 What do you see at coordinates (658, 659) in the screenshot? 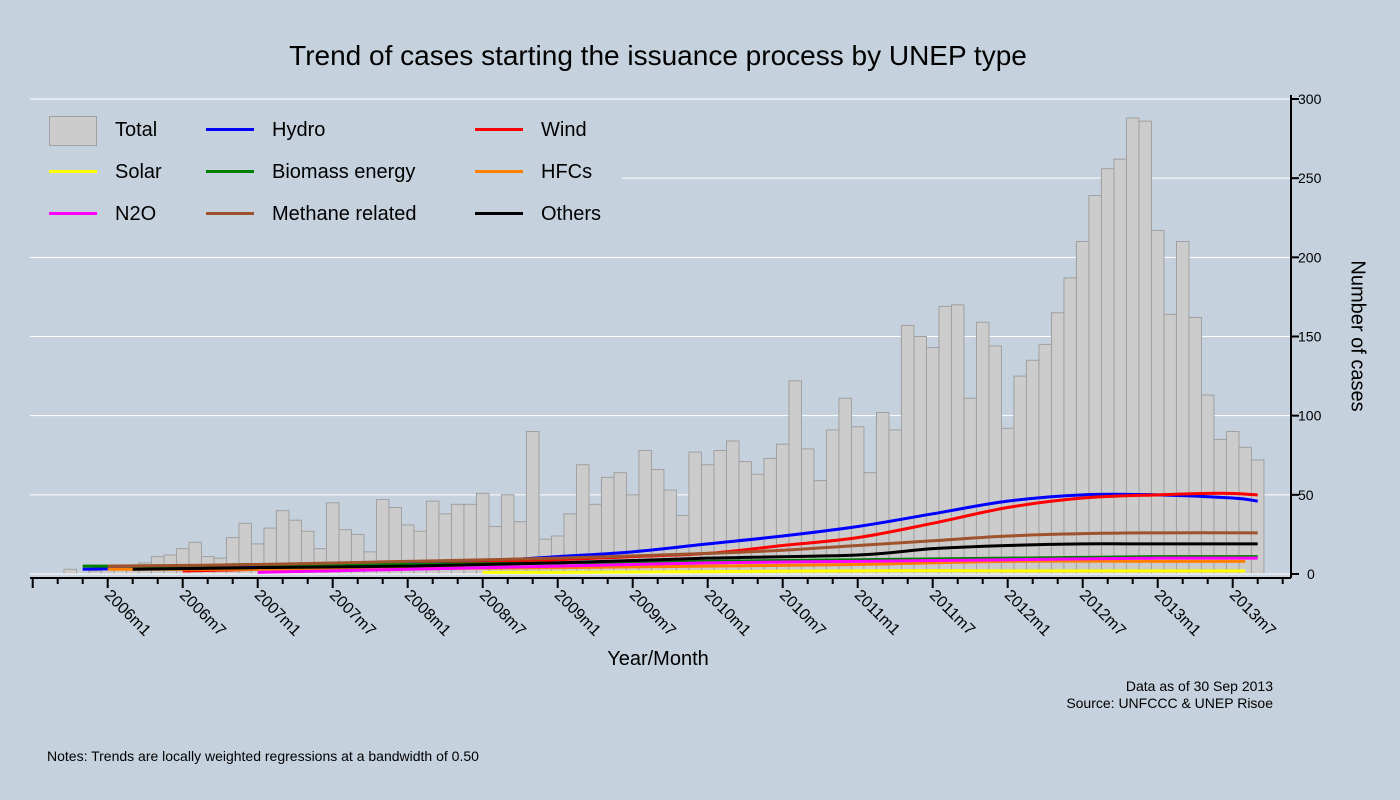
I see `x-axis-label: Year/Month` at bounding box center [658, 659].